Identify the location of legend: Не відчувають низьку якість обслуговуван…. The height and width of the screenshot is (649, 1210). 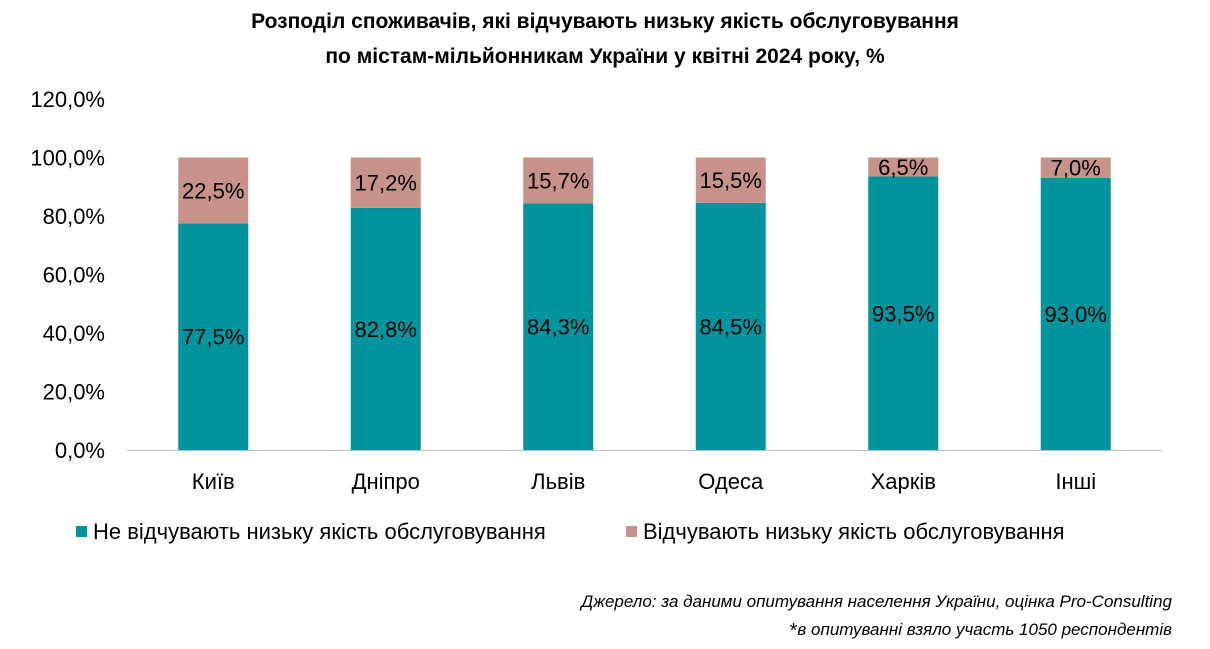
(570, 531).